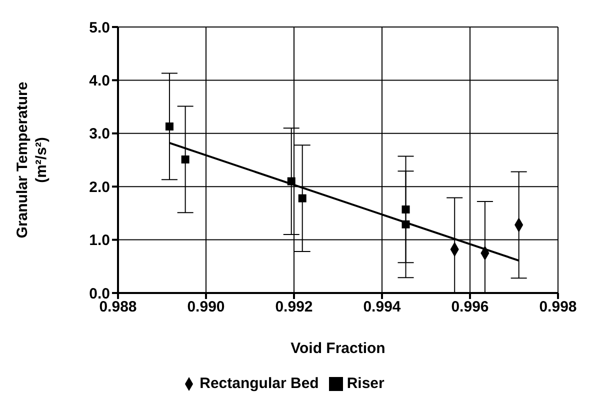 Image resolution: width=594 pixels, height=410 pixels. What do you see at coordinates (365, 383) in the screenshot?
I see `legend-label: Riser` at bounding box center [365, 383].